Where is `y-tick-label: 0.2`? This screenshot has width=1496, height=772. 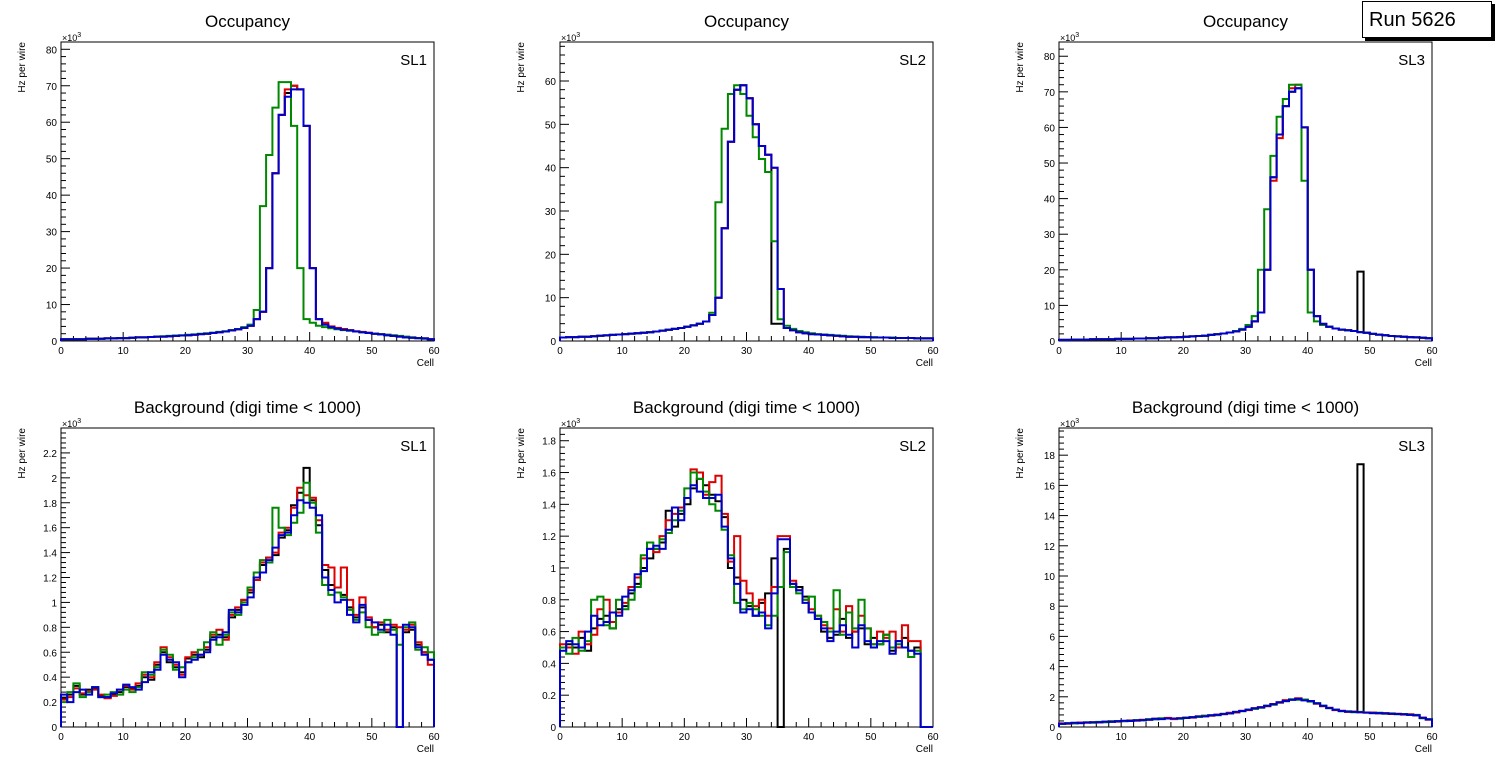 y-tick-label: 0.2 is located at coordinates (50, 703).